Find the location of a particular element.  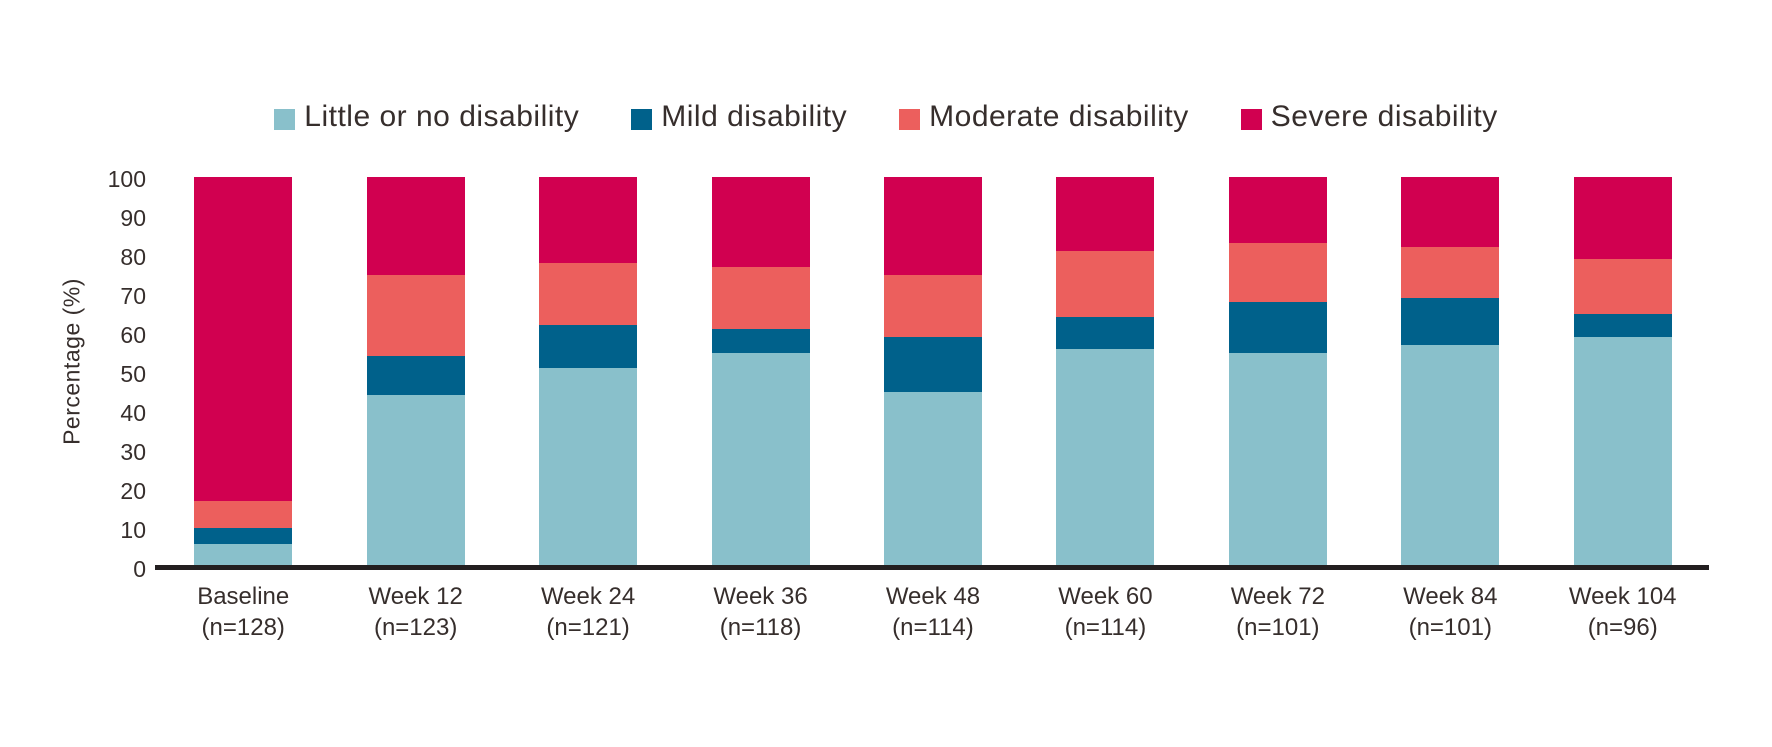

legend-label: Mild disability is located at coordinates (754, 116).